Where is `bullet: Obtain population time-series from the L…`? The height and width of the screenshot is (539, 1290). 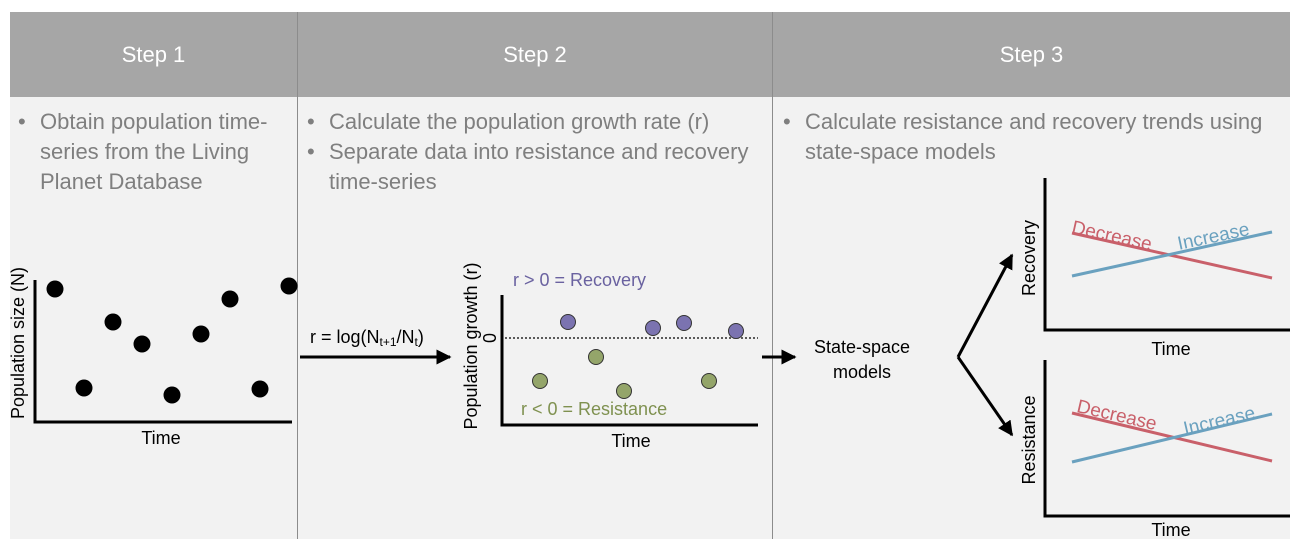 bullet: Obtain population time-series from the L… is located at coordinates (148, 152).